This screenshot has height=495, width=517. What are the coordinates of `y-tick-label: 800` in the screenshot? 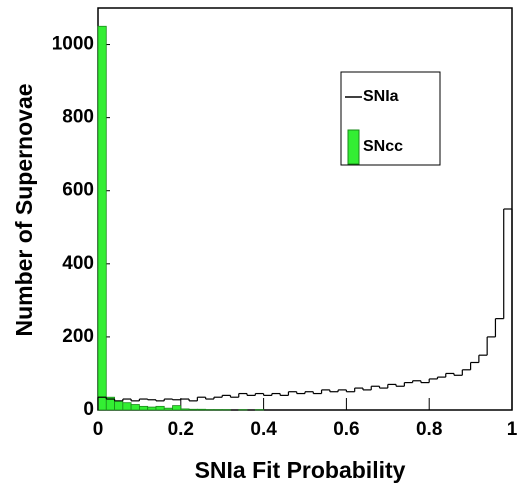 It's located at (78, 117).